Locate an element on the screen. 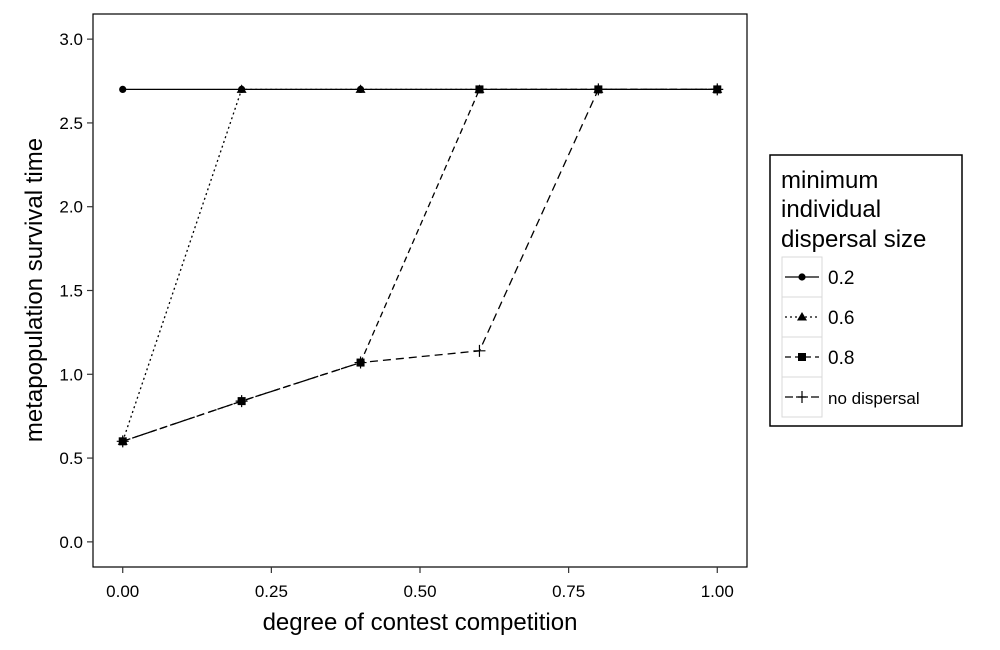 This screenshot has height=650, width=1000. x-tick-label: 0.25 is located at coordinates (271, 591).